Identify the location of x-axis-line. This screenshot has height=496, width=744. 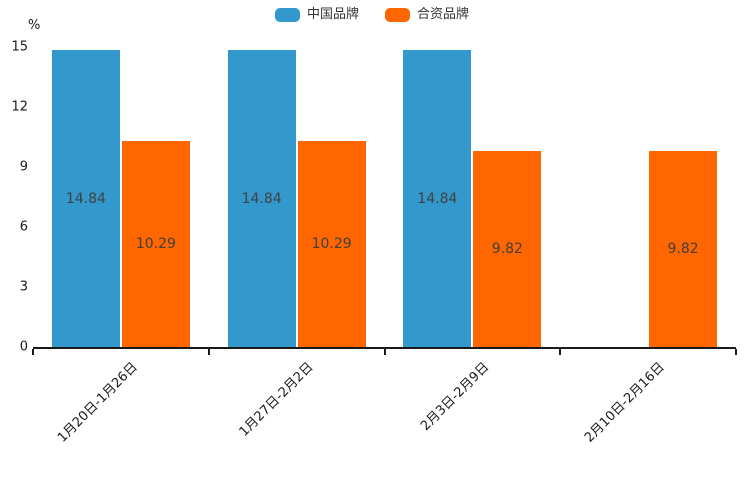
(384, 348).